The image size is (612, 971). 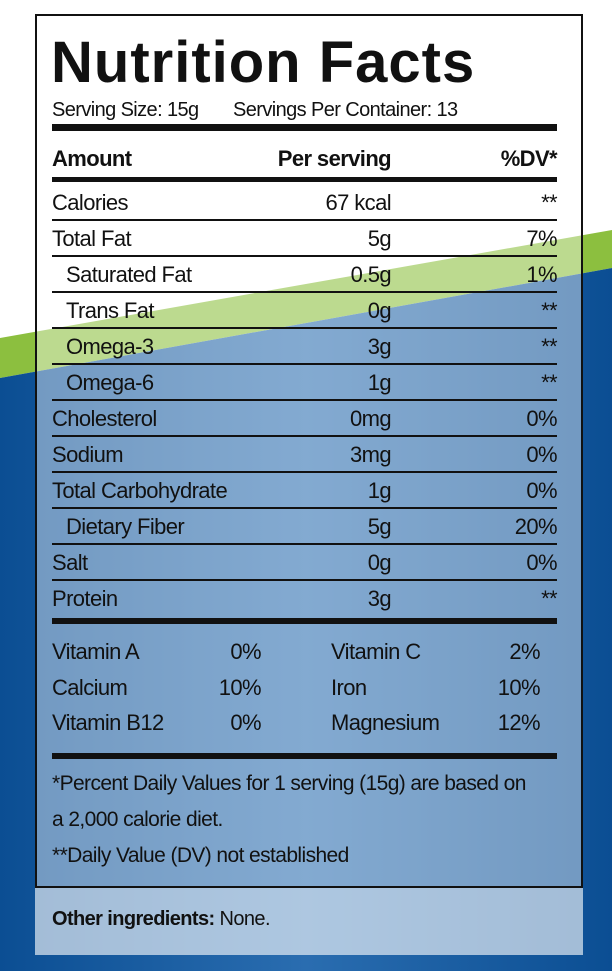 I want to click on nutrient-name: Salt, so click(x=70, y=562).